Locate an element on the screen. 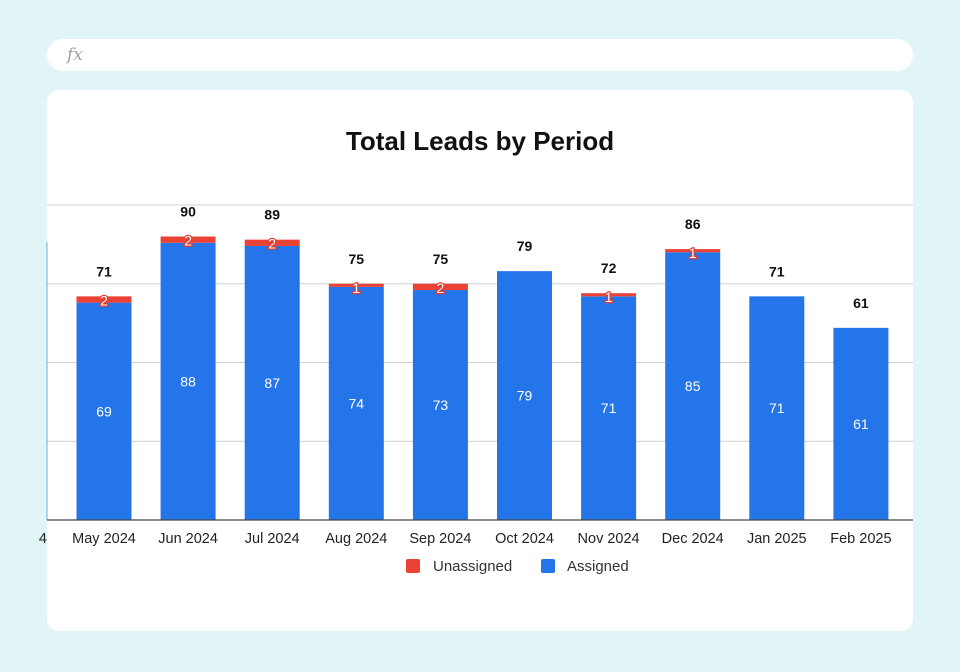 Image resolution: width=960 pixels, height=672 pixels. x-tick-label: Nov 2024 is located at coordinates (609, 539).